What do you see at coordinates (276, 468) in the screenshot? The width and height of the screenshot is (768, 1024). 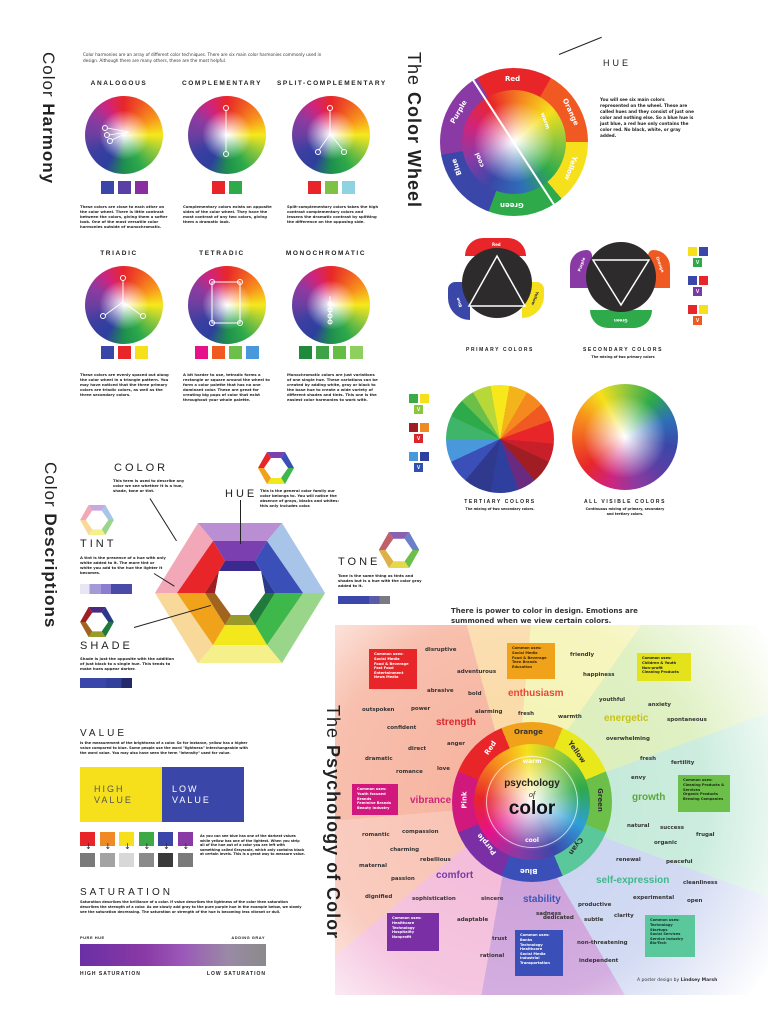 I see `hue-hexagon-icon` at bounding box center [276, 468].